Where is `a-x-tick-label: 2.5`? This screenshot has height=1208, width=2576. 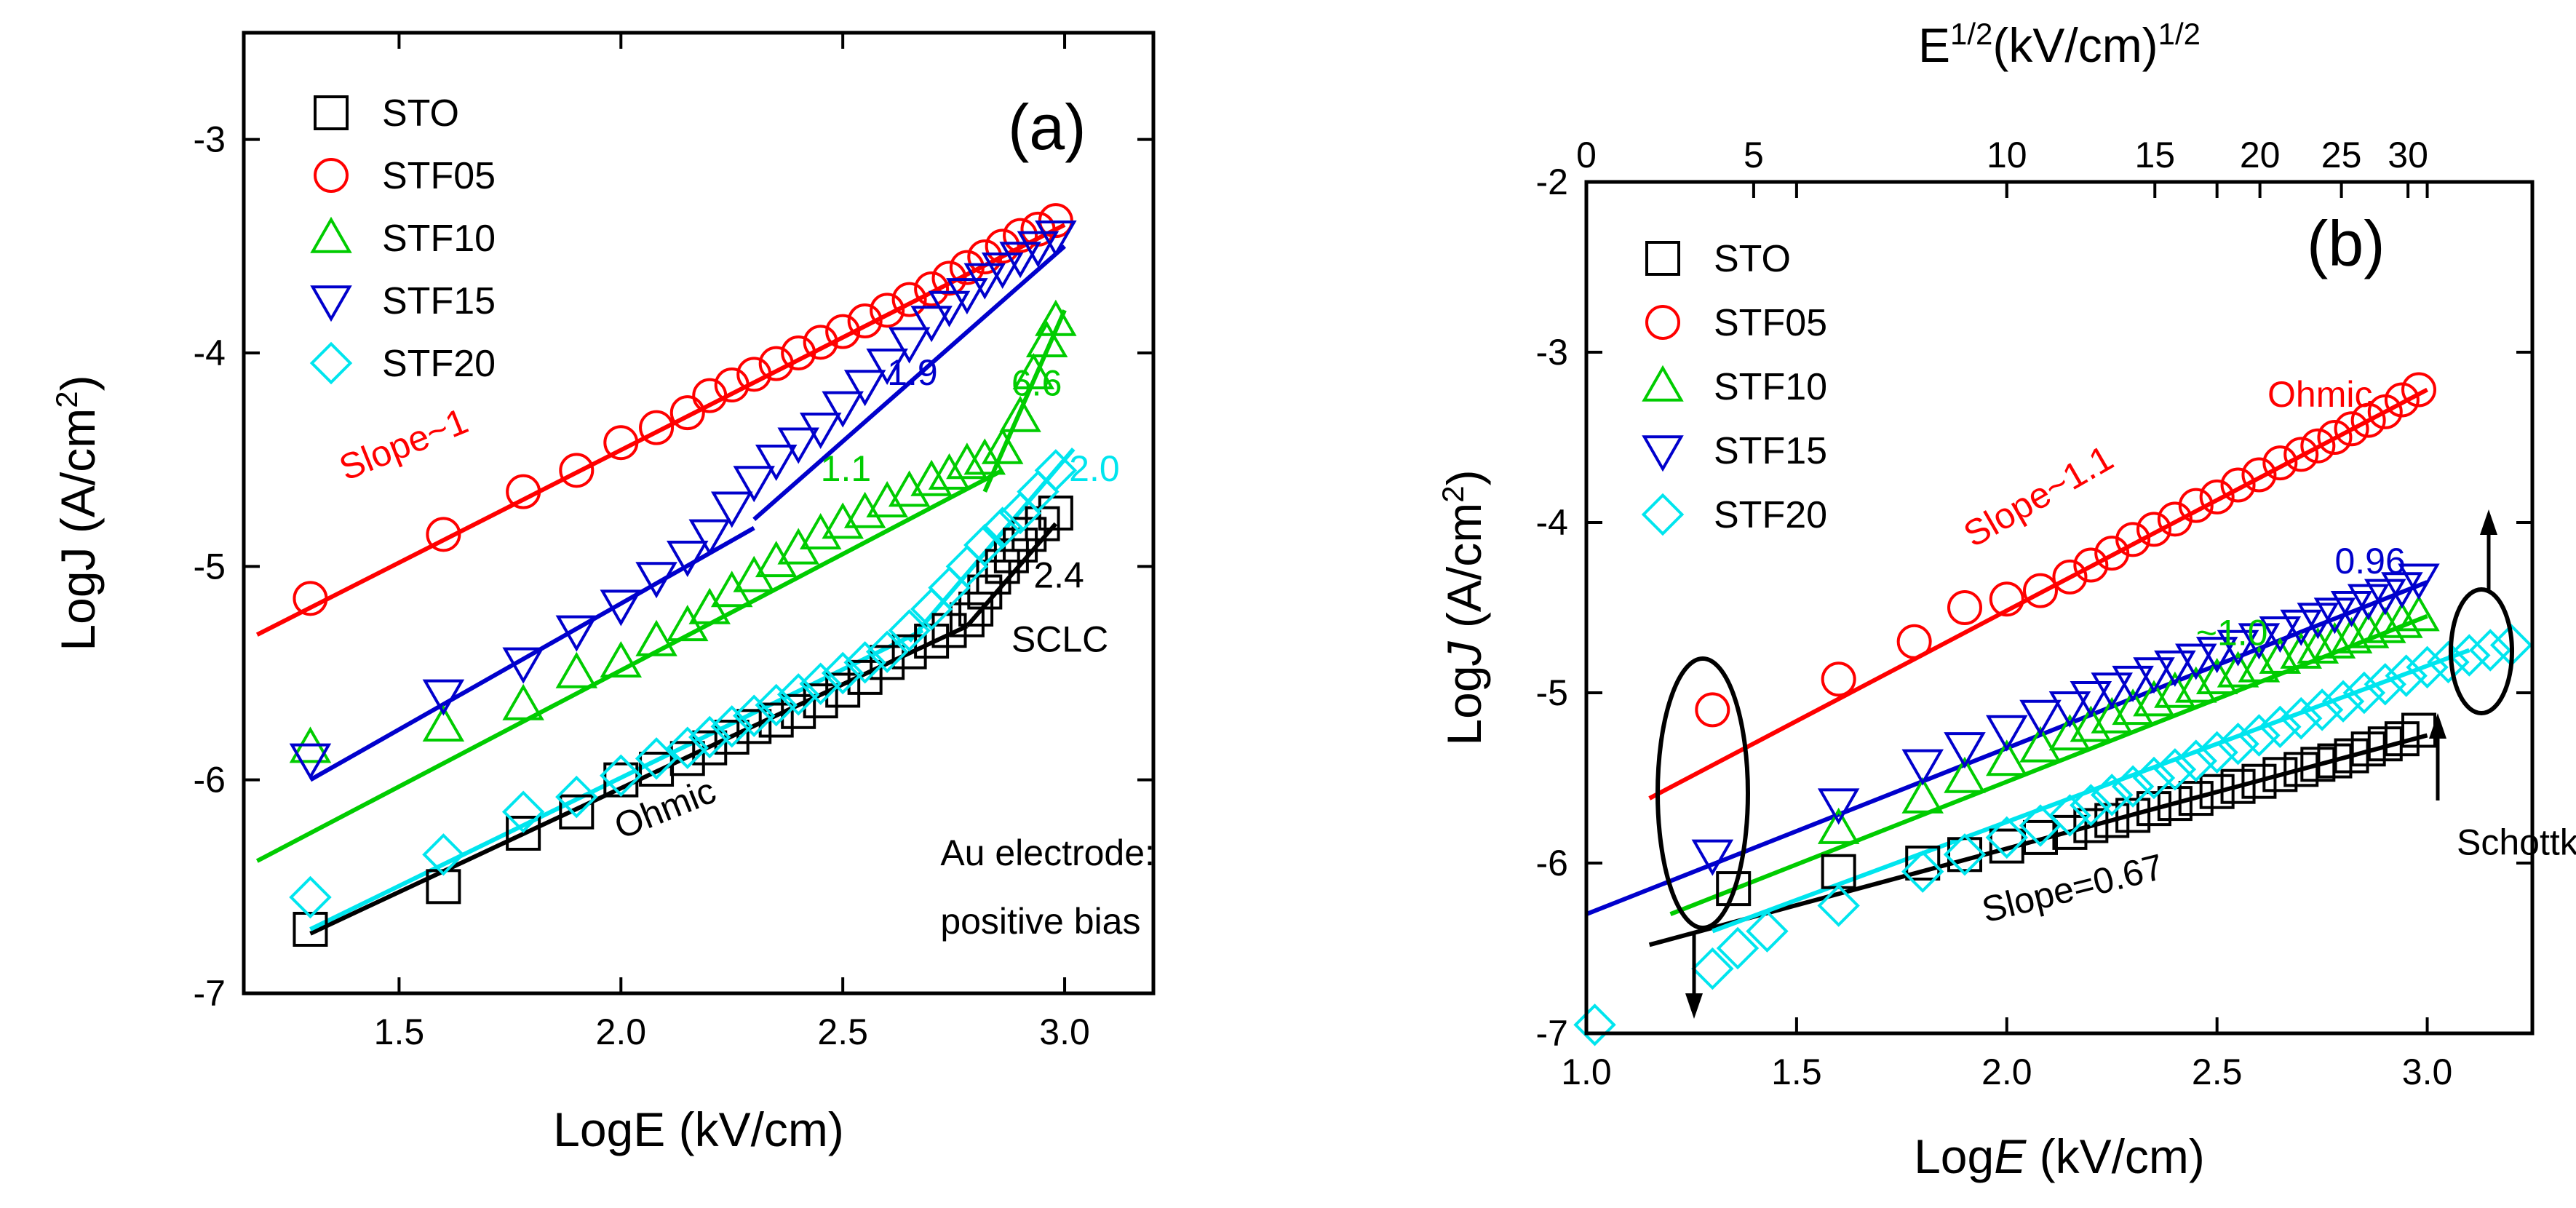
a-x-tick-label: 2.5 is located at coordinates (842, 1032).